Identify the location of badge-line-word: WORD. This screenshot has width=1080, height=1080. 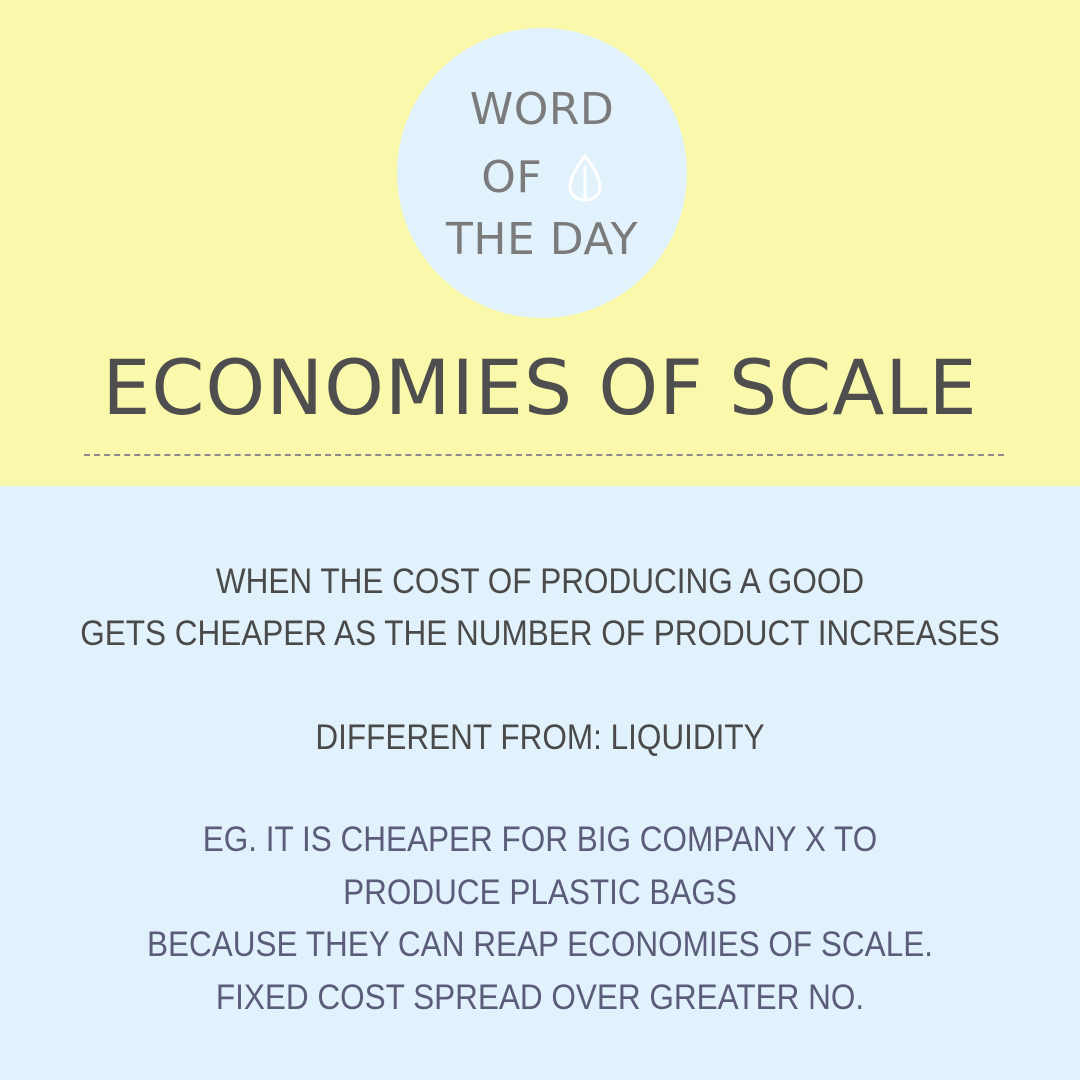
(542, 109).